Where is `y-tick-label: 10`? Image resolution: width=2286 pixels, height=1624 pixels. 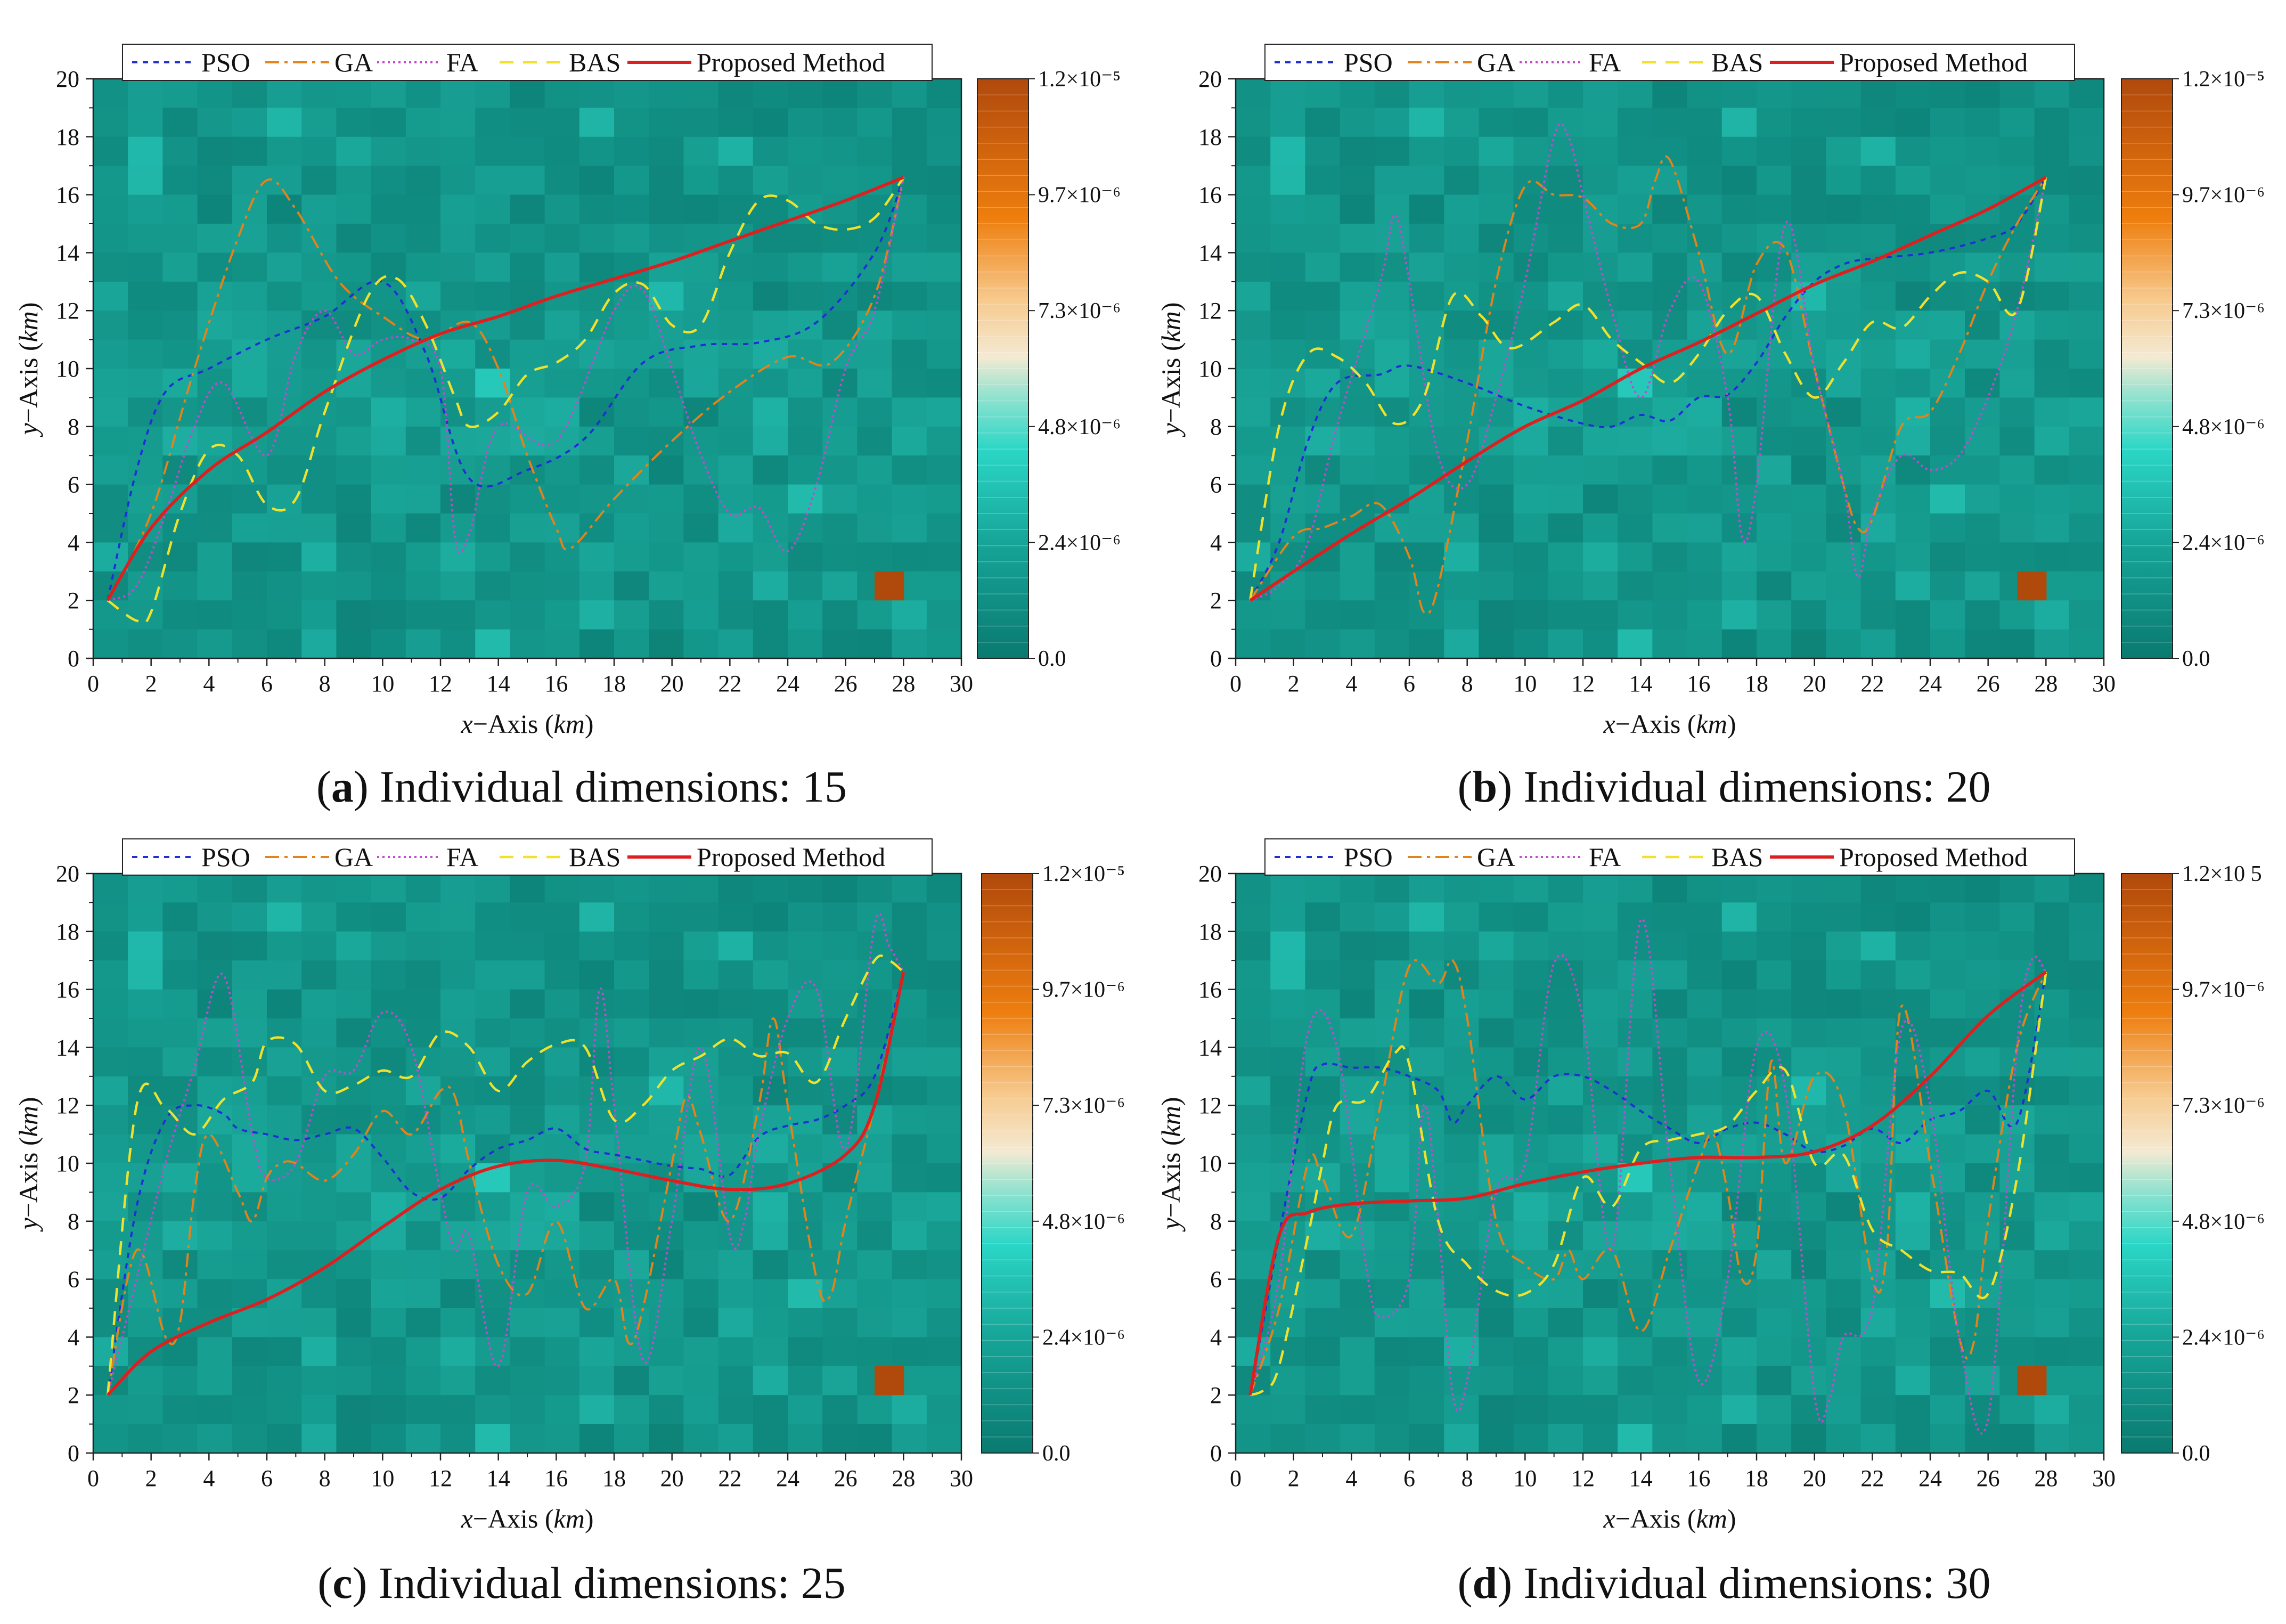
y-tick-label: 10 is located at coordinates (1210, 1163).